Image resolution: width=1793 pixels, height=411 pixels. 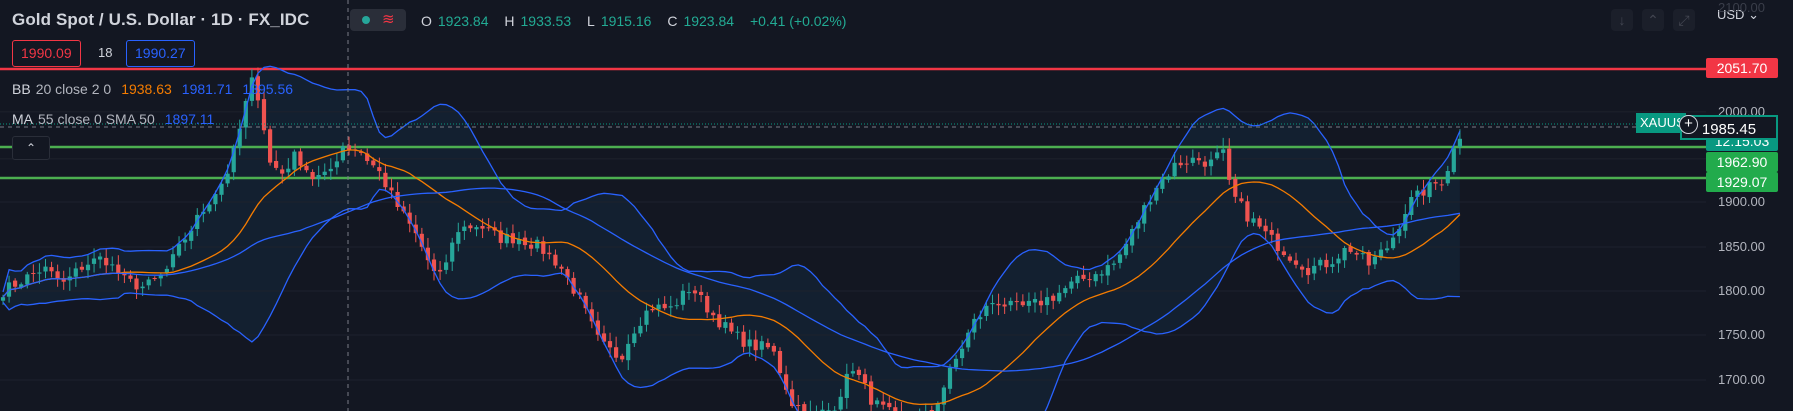 What do you see at coordinates (1741, 379) in the screenshot?
I see `price-axis-label: 1700.00` at bounding box center [1741, 379].